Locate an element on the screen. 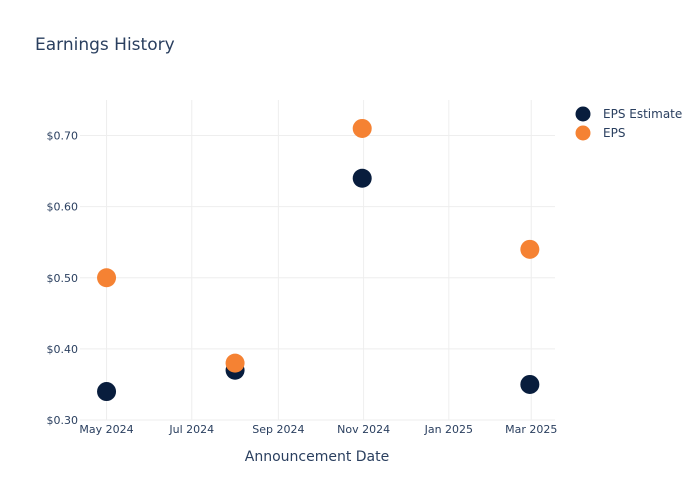 The width and height of the screenshot is (700, 500). x-axis-title: Announcement Date is located at coordinates (317, 457).